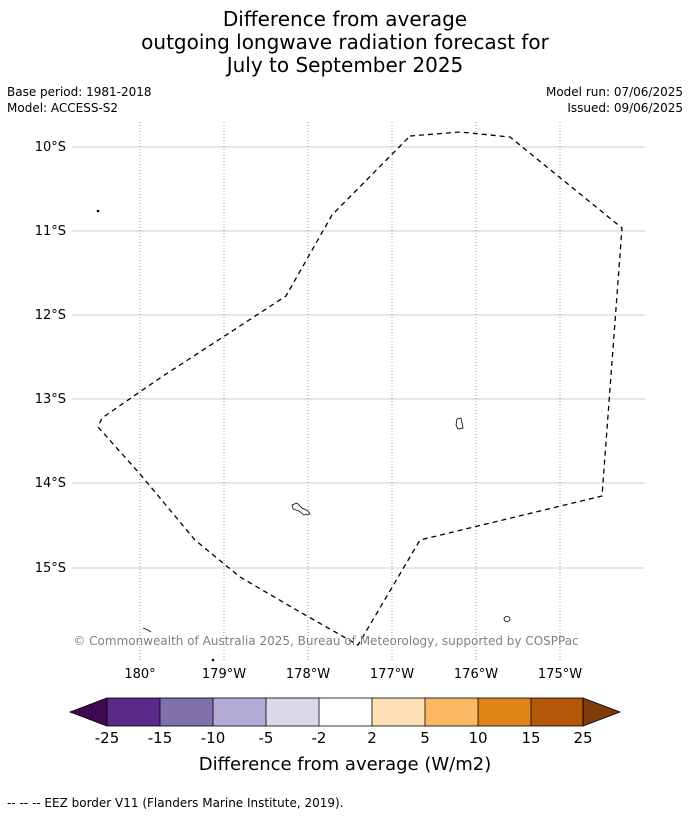  What do you see at coordinates (372, 738) in the screenshot?
I see `colorbar-tick: 2` at bounding box center [372, 738].